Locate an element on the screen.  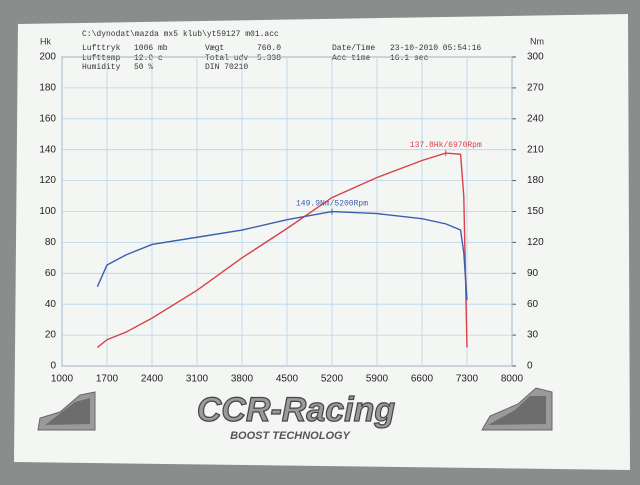
y2-tick-label: 60 is located at coordinates (533, 304).